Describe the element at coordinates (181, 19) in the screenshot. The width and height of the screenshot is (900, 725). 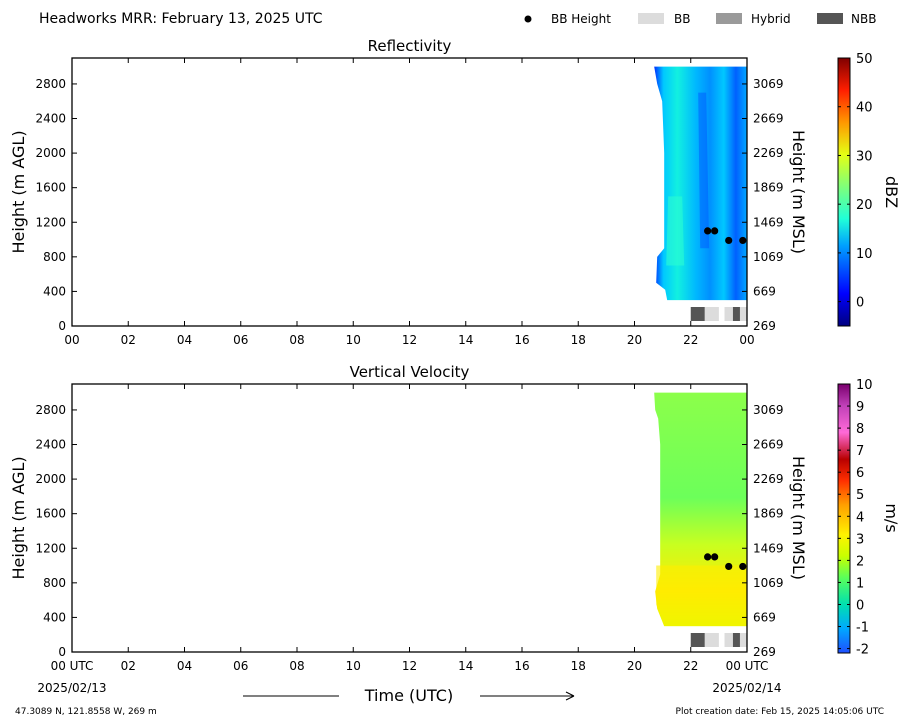
I see `figure-title: Headworks MRR: February 13, 2025 UTC` at that location.